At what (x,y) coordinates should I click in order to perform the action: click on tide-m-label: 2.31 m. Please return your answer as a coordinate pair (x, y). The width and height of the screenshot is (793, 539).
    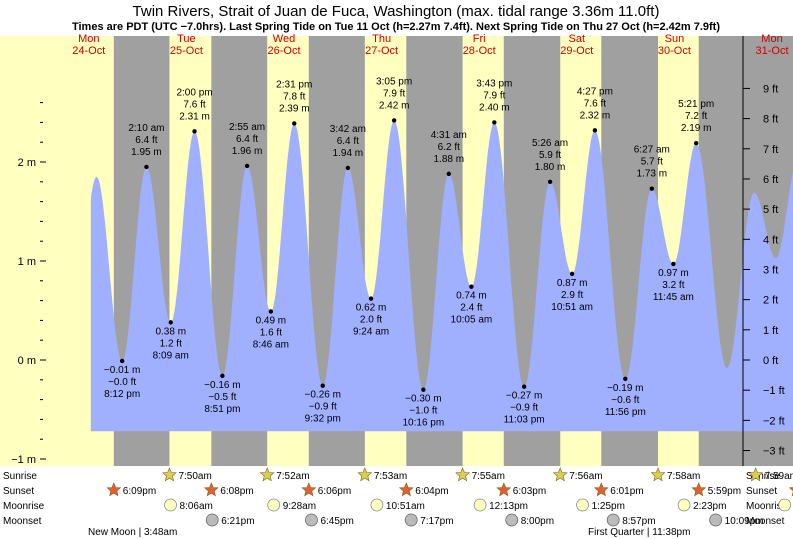
    Looking at the image, I should click on (194, 116).